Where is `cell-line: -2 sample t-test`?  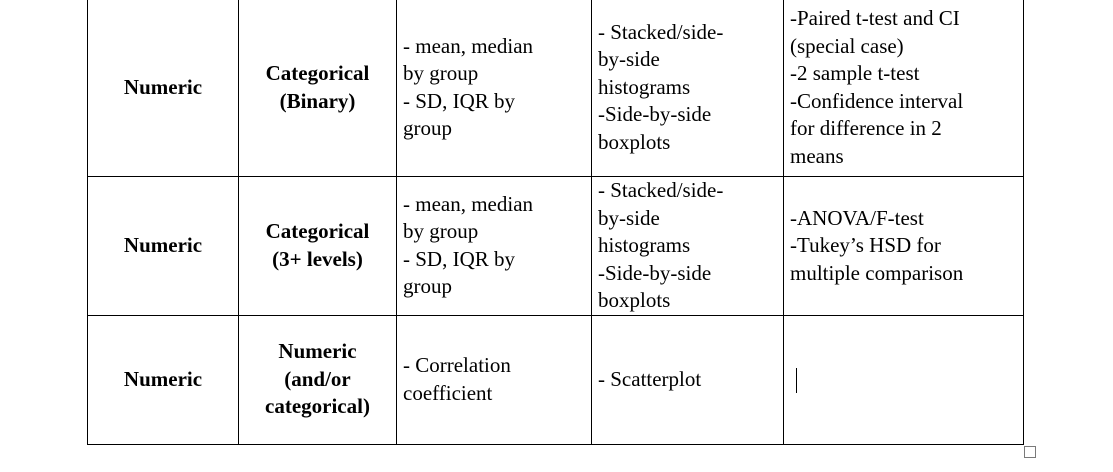
cell-line: -2 sample t-test is located at coordinates (855, 73).